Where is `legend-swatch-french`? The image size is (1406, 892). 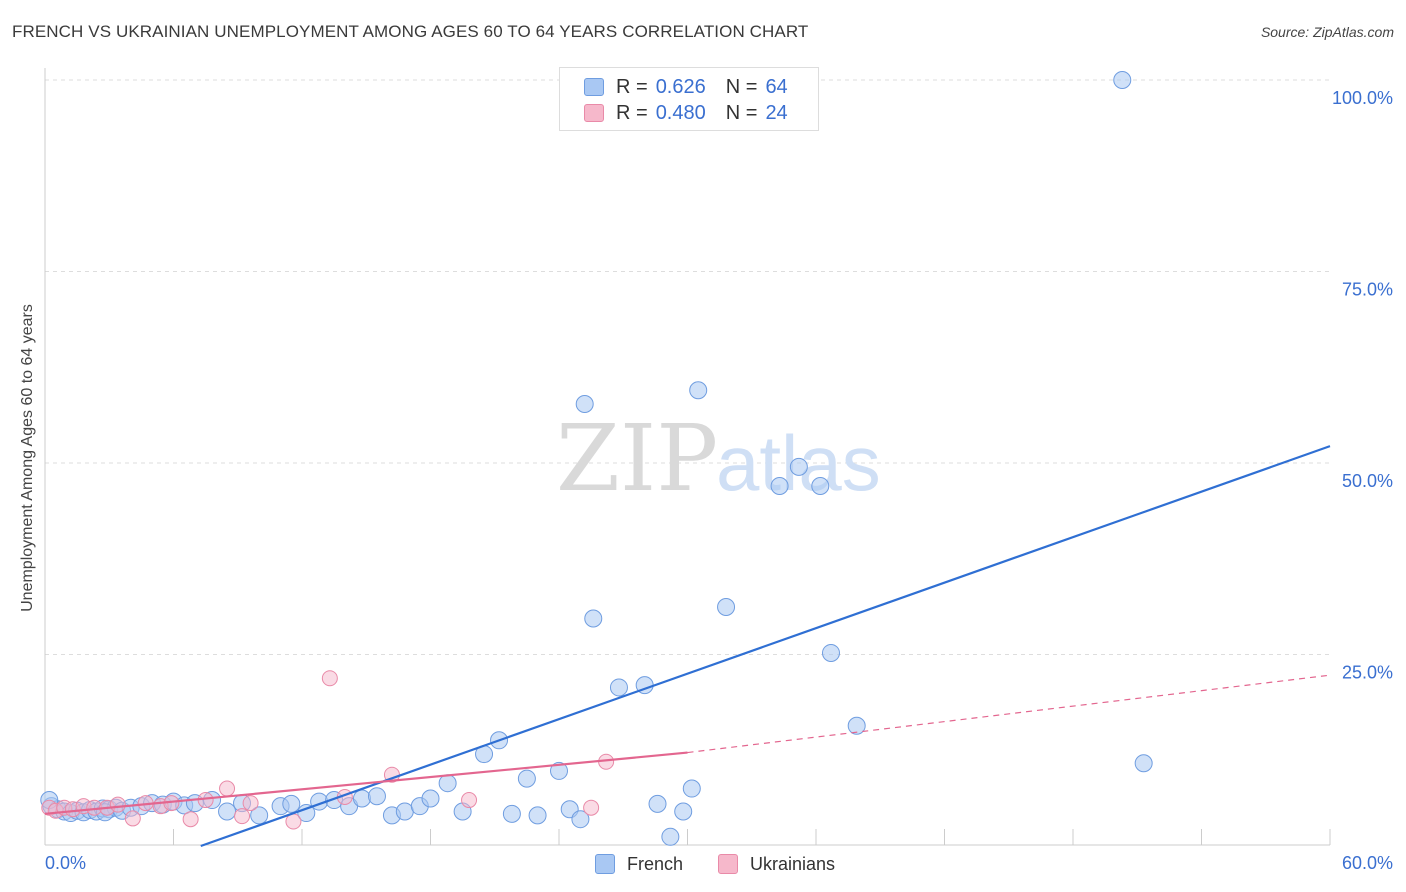 legend-swatch-french is located at coordinates (594, 87).